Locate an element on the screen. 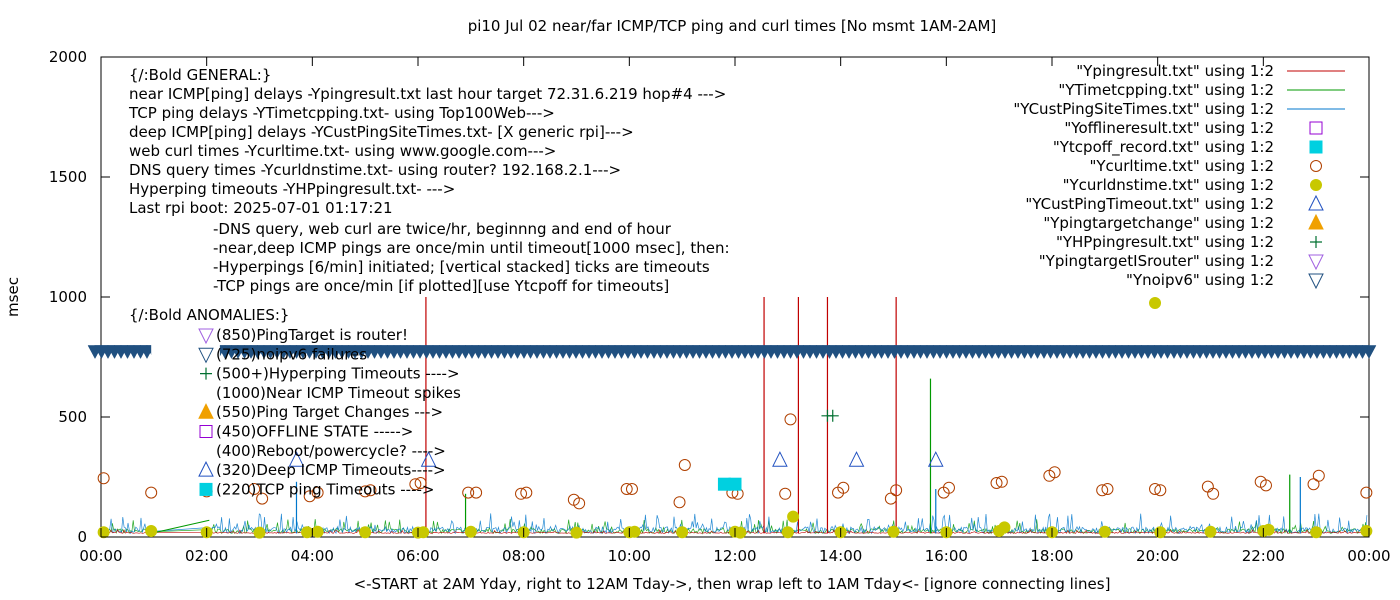 This screenshot has width=1400, height=600. noipv6-failure-band is located at coordinates (732, 352).